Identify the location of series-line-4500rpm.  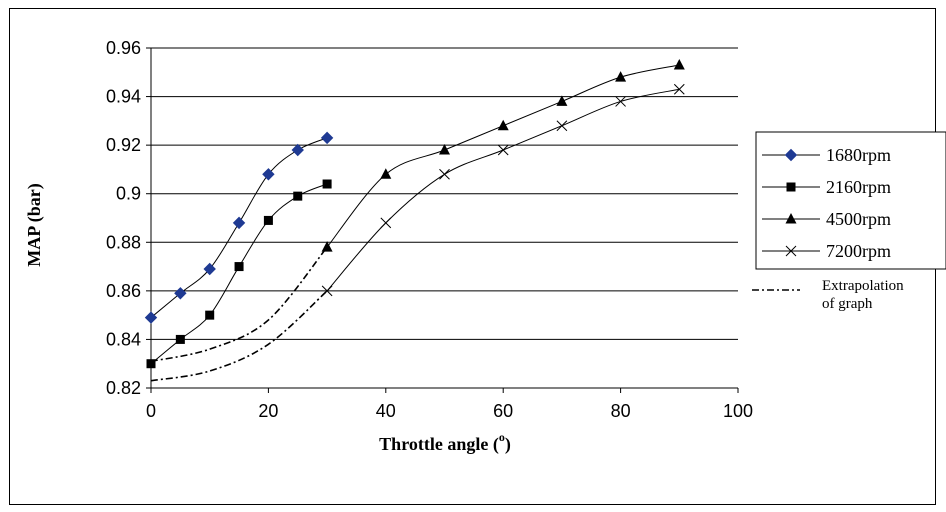
(503, 156).